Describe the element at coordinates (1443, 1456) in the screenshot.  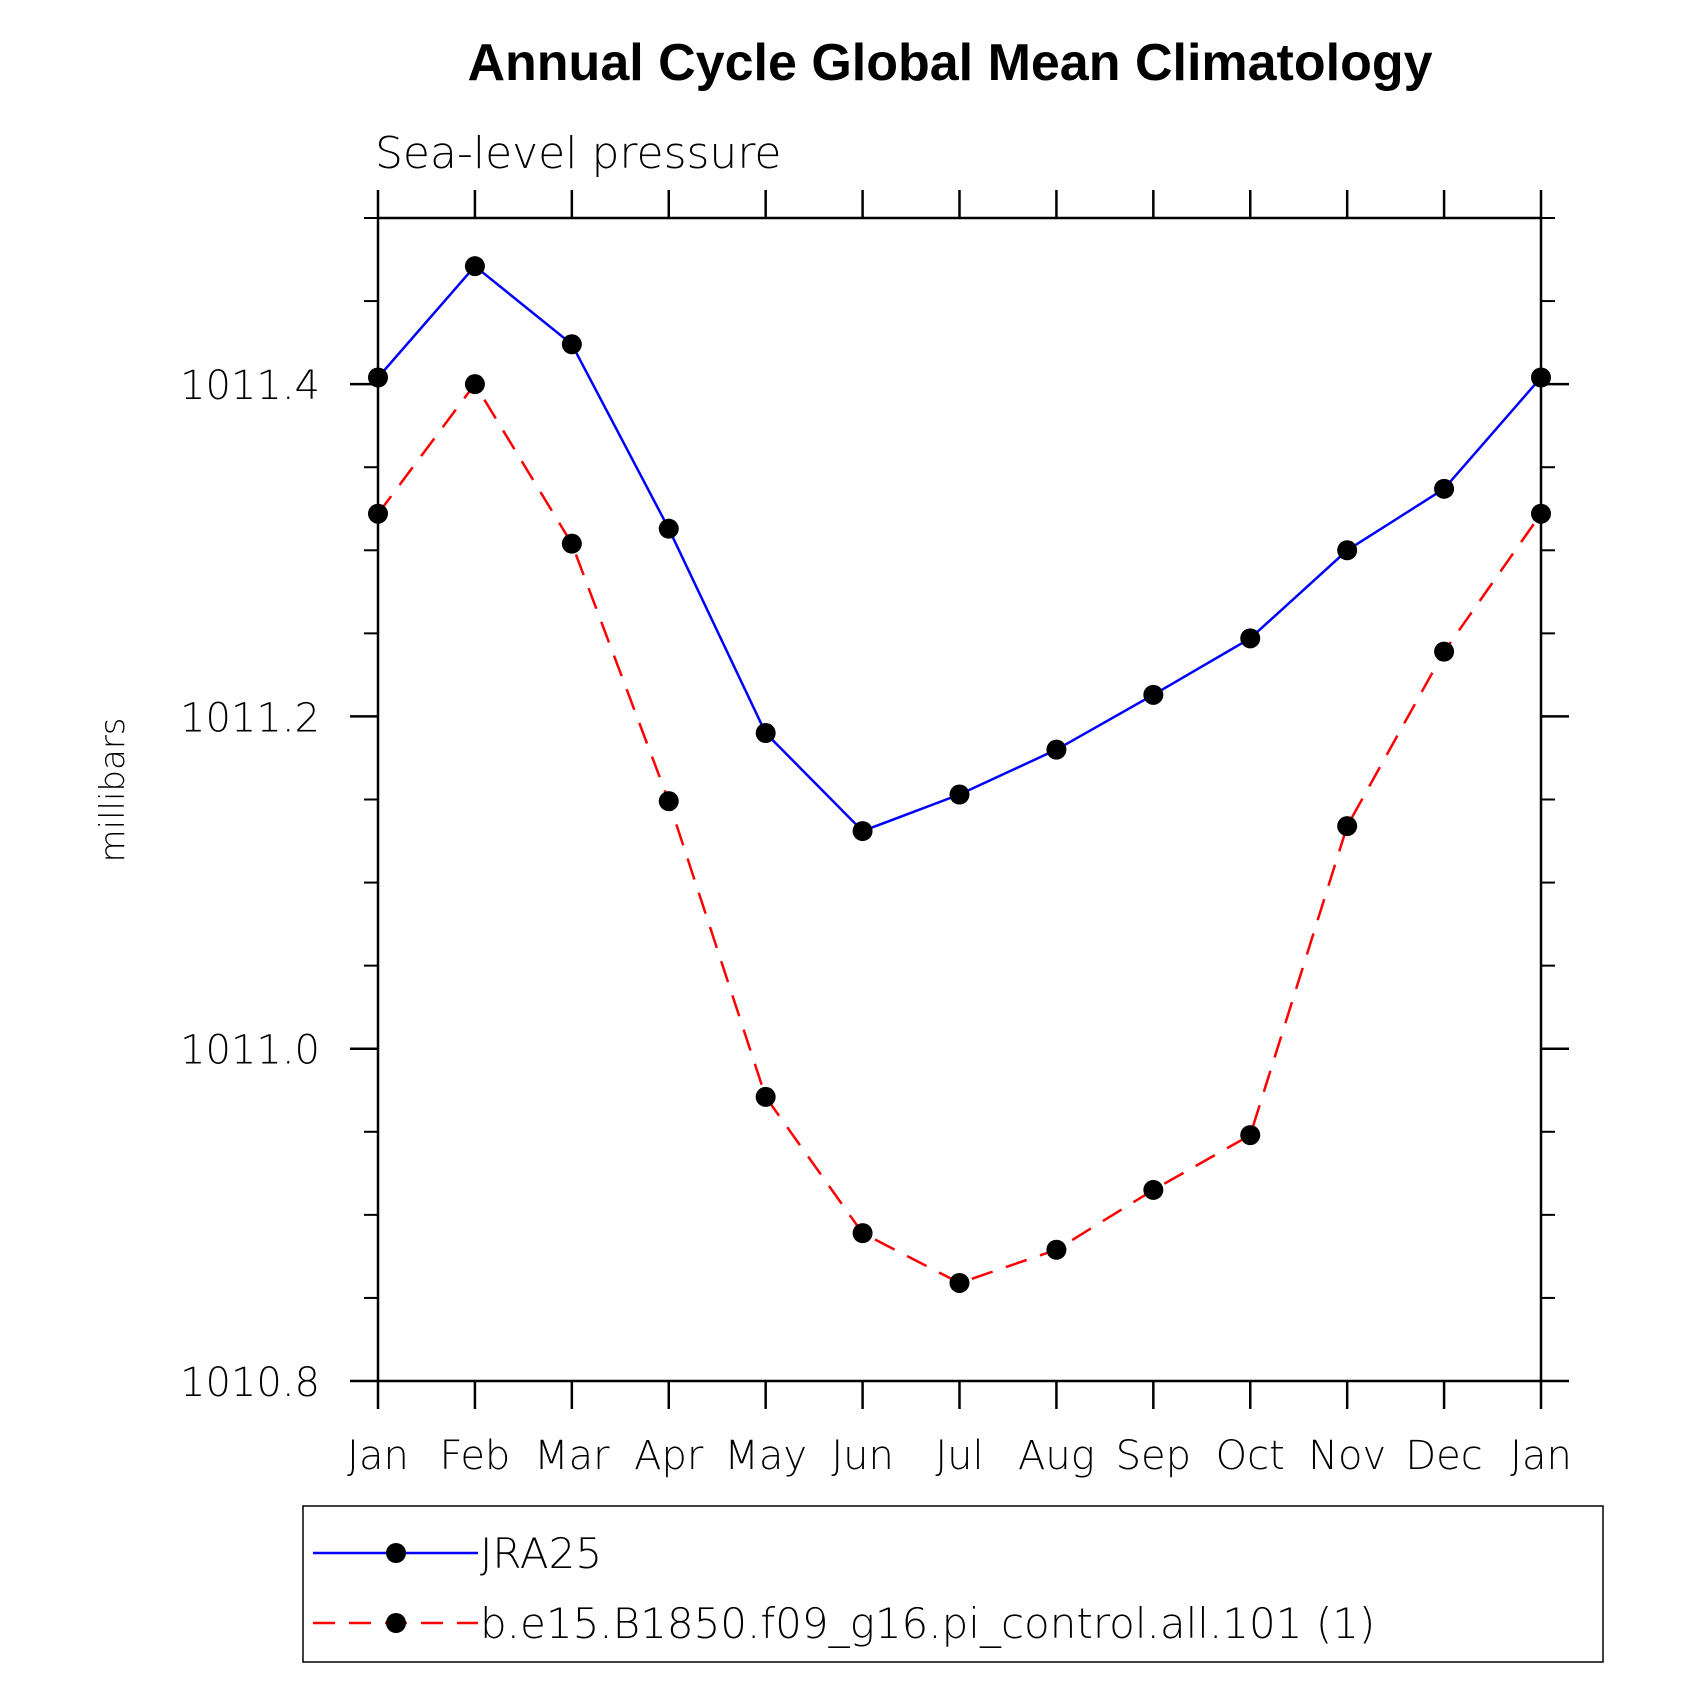
I see `x-tick-label: Dec` at that location.